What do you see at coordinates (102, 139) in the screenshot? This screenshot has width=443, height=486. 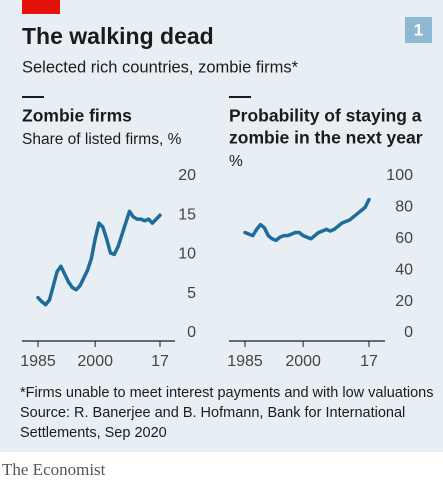 I see `panel-subtitle: Share of listed firms, %` at bounding box center [102, 139].